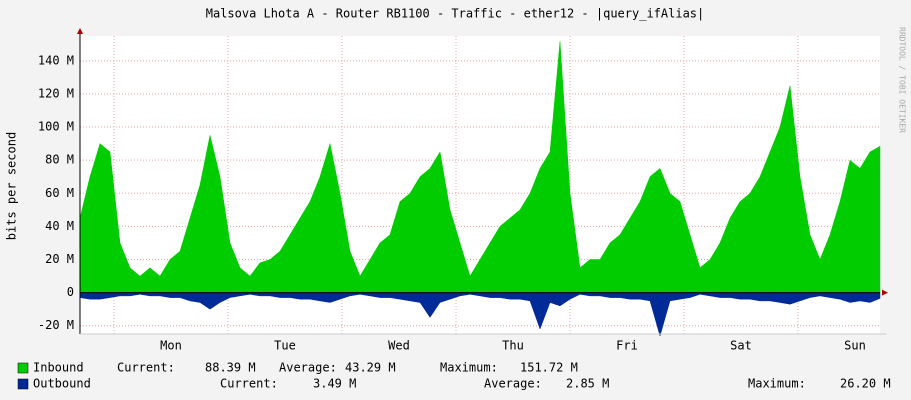 The width and height of the screenshot is (911, 400). Describe the element at coordinates (70, 292) in the screenshot. I see `y-tick-label: 0` at that location.